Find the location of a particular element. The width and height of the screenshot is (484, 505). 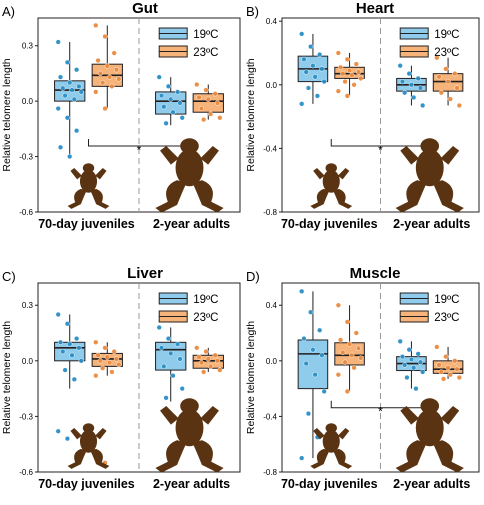

y-axis-label: Relative telomere length is located at coordinates (7, 377).